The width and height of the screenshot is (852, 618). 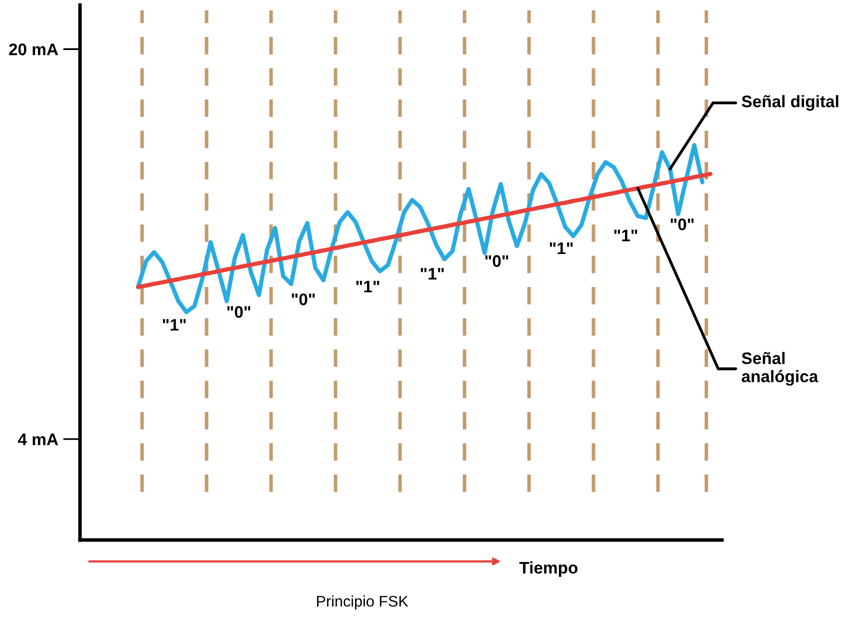 I want to click on x-axis-title: Tiempo, so click(x=548, y=569).